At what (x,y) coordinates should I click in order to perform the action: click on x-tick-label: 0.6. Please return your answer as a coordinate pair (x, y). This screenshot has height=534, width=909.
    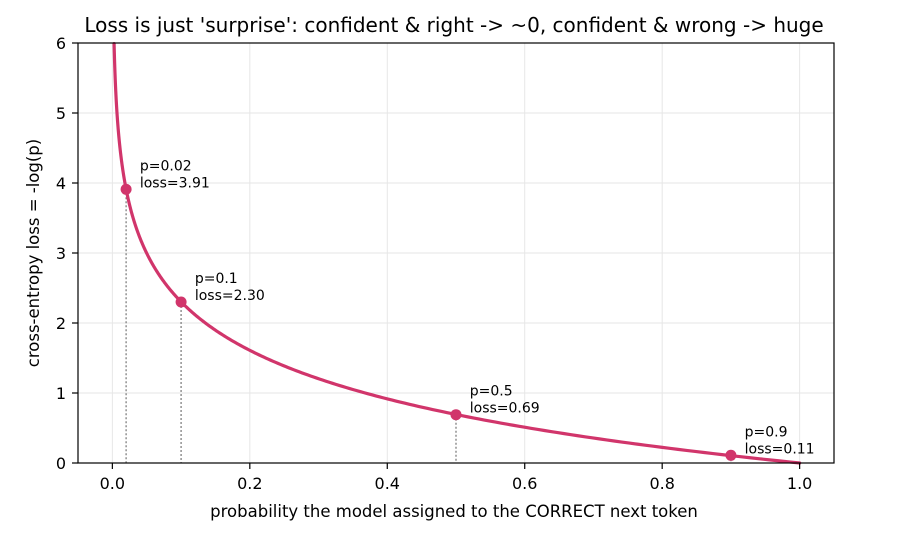
    Looking at the image, I should click on (524, 483).